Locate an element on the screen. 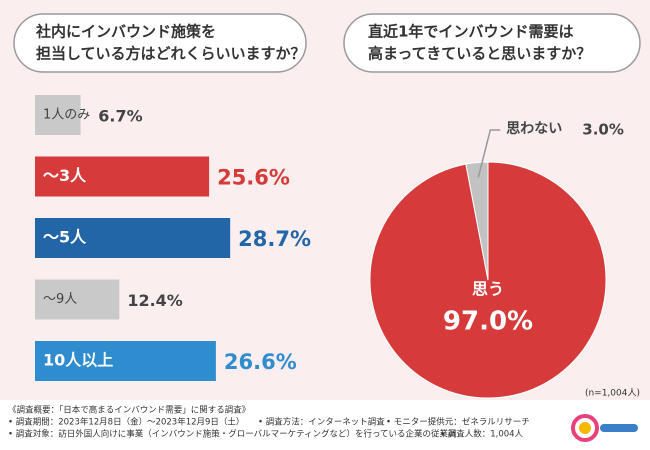  footer-heading: 《調査概要：「日本で高まるインバウンド需要」に関する調査》 is located at coordinates (129, 410).